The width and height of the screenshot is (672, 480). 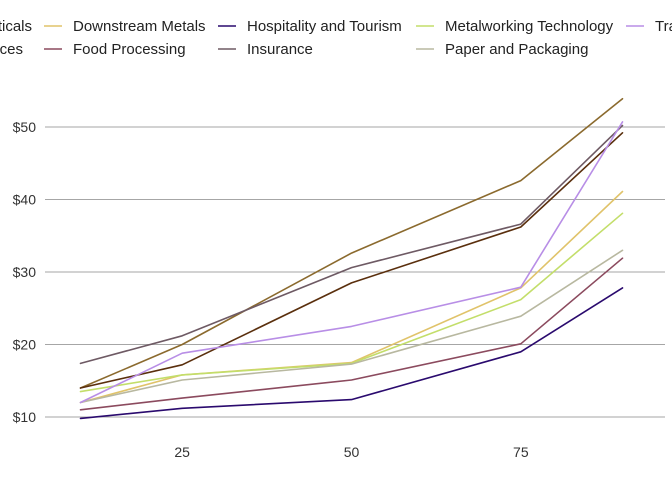 I want to click on legend-item: Metalworking Technology, so click(x=515, y=26).